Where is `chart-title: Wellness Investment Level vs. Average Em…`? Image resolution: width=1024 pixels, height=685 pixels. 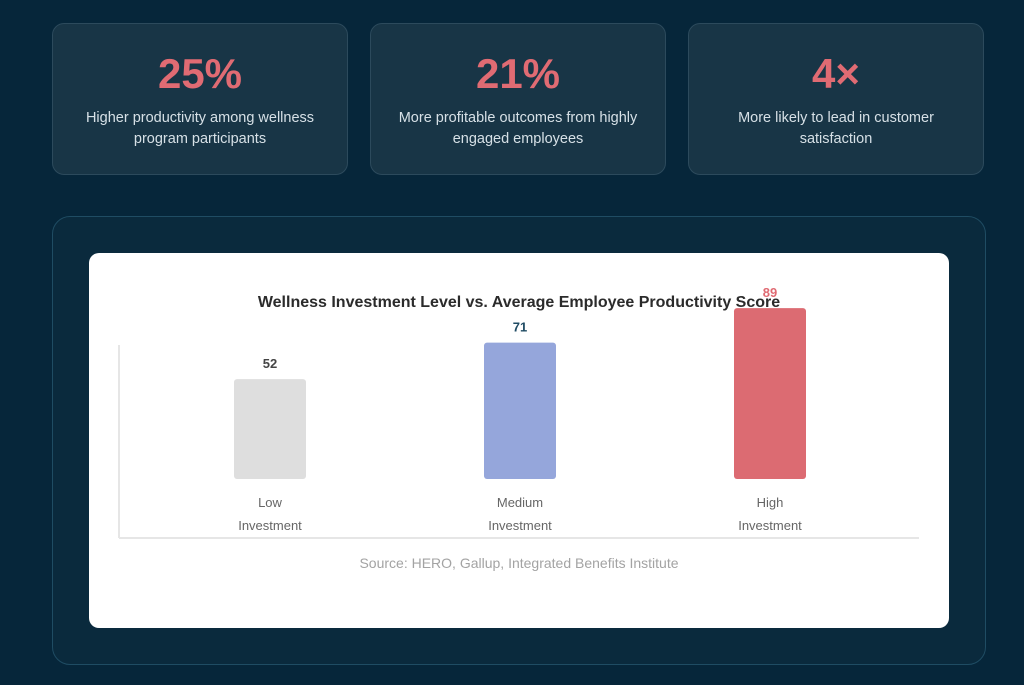
chart-title: Wellness Investment Level vs. Average Em… is located at coordinates (519, 302).